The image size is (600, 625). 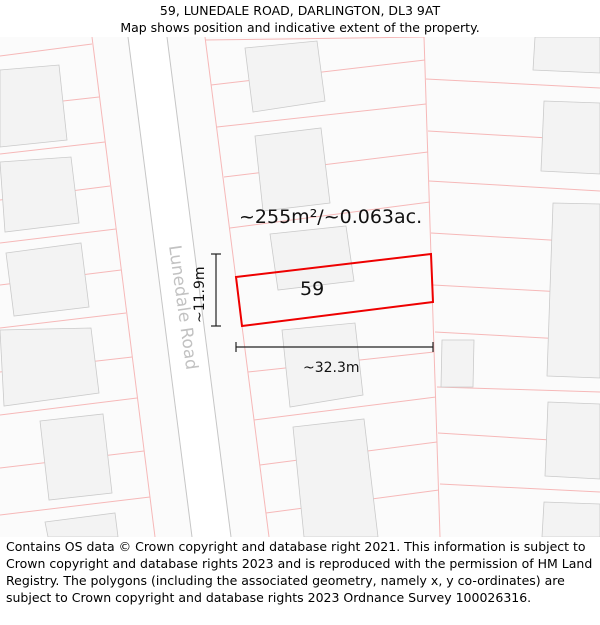 What do you see at coordinates (200, 294) in the screenshot?
I see `height-dimension-label: ~11.9m` at bounding box center [200, 294].